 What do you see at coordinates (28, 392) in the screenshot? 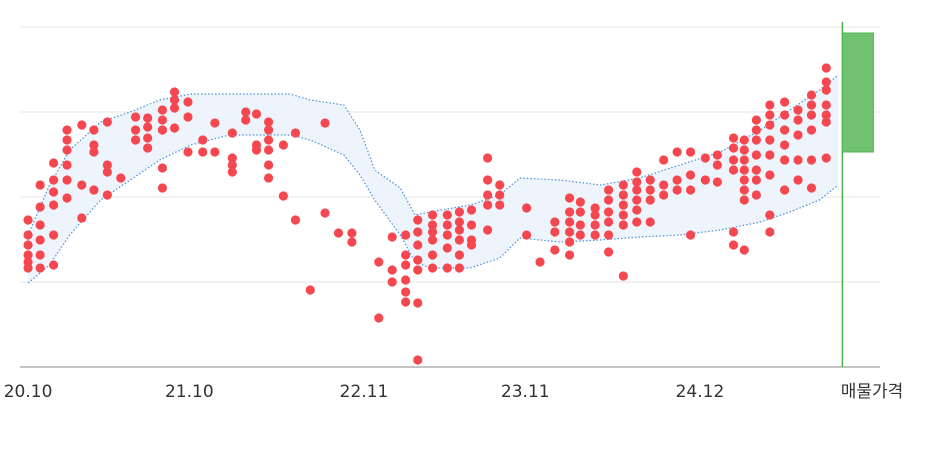
I see `x-tick-label: 20.10` at bounding box center [28, 392].